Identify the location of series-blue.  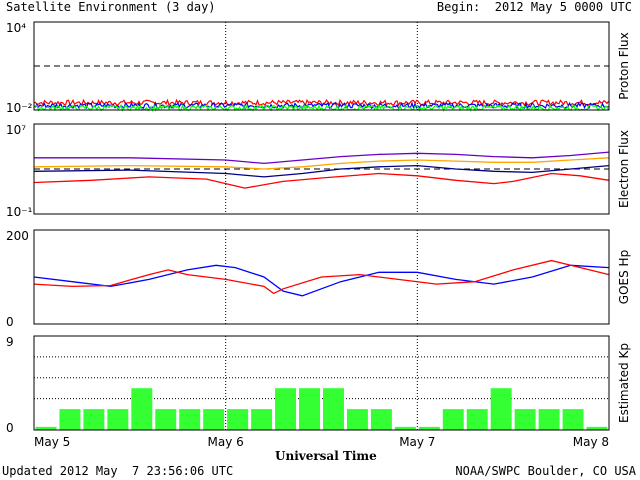
(321, 280).